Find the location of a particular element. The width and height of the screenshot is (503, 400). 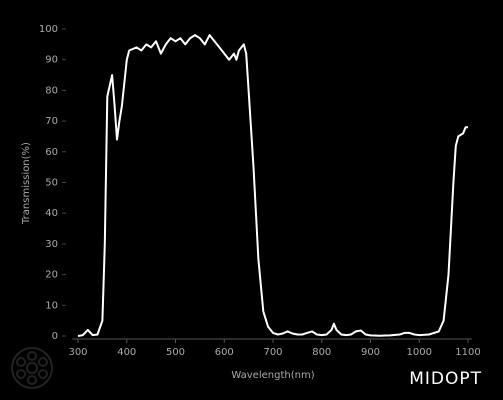

y-tick-label: 70 is located at coordinates (51, 121).